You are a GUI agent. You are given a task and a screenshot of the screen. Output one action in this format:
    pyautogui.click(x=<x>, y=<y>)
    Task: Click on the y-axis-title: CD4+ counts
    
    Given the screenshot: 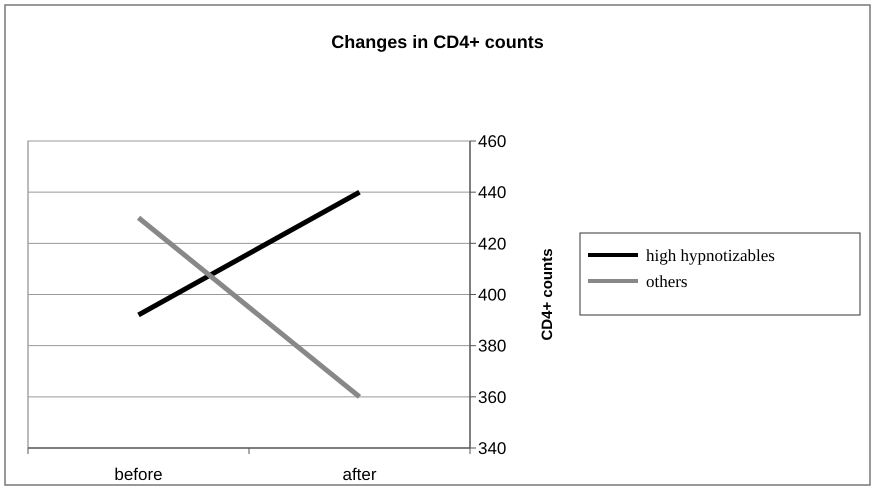 What is the action you would take?
    pyautogui.click(x=547, y=294)
    